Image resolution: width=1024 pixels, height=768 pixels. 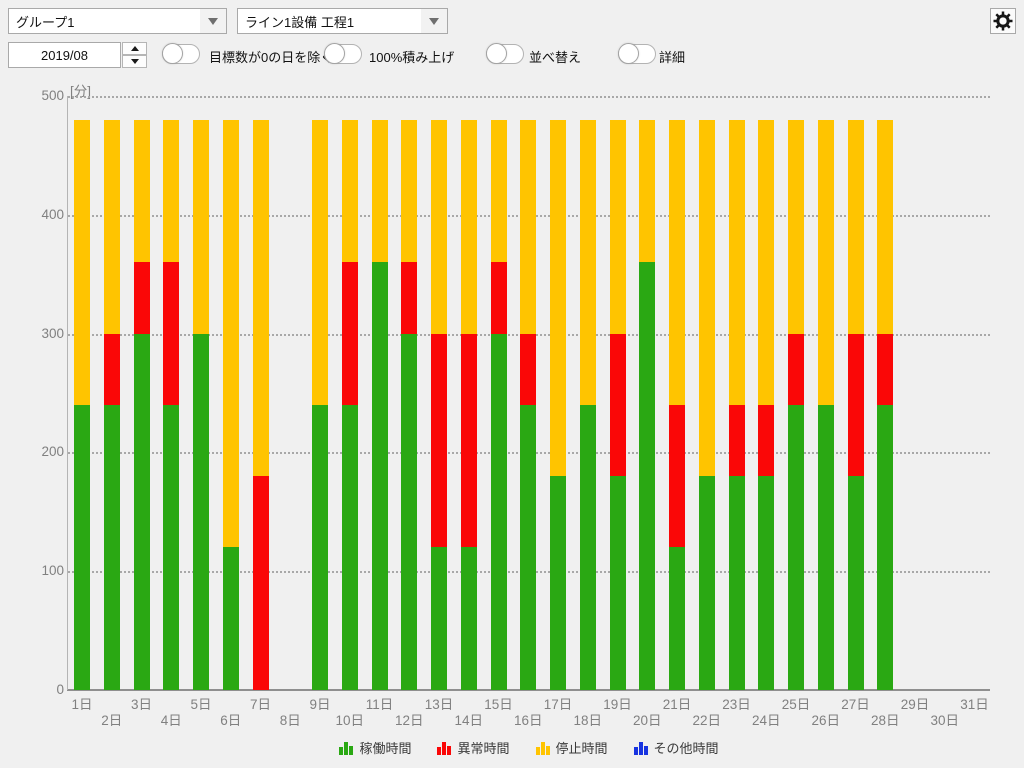 What do you see at coordinates (736, 704) in the screenshot?
I see `x-tick-label-23日: 23日` at bounding box center [736, 704].